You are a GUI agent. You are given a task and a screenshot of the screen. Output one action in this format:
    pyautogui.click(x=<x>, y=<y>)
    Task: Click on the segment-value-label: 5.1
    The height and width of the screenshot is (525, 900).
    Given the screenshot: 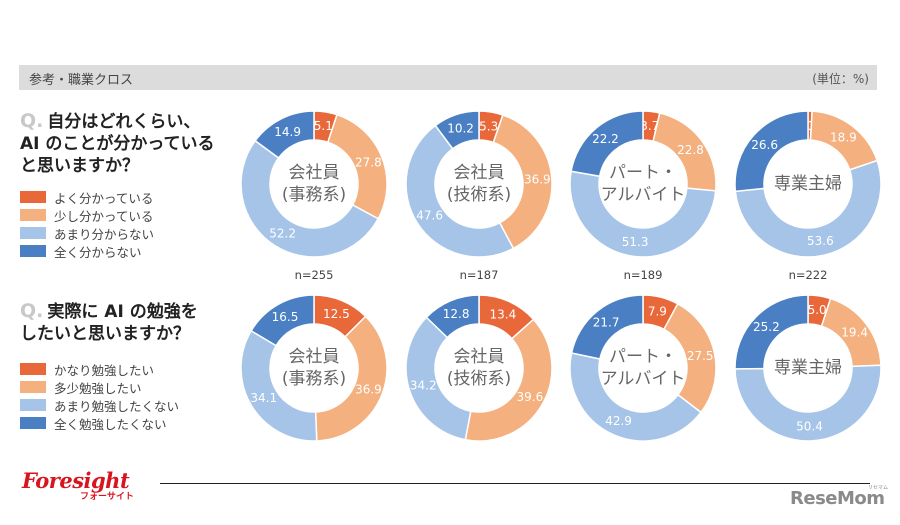 What is the action you would take?
    pyautogui.click(x=323, y=126)
    